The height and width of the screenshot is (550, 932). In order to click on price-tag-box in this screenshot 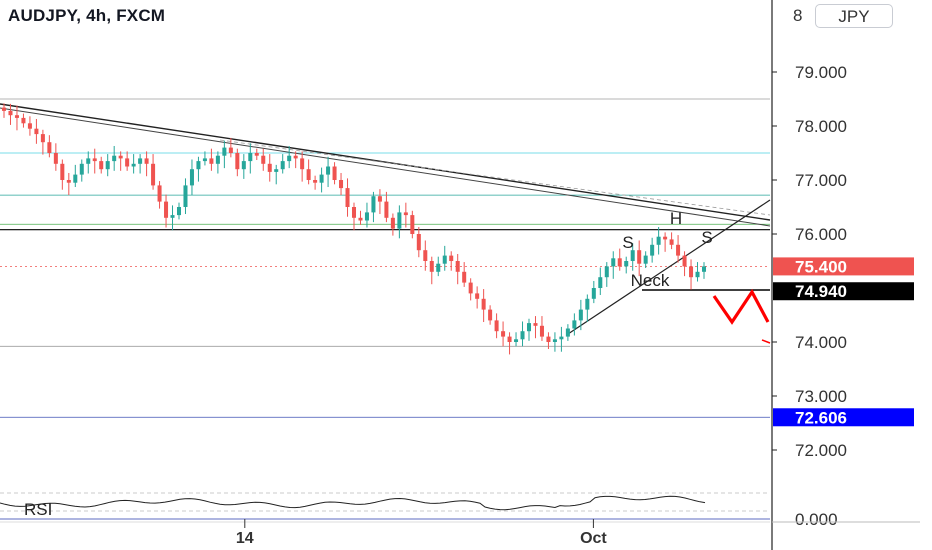, I will do `click(843, 291)`.